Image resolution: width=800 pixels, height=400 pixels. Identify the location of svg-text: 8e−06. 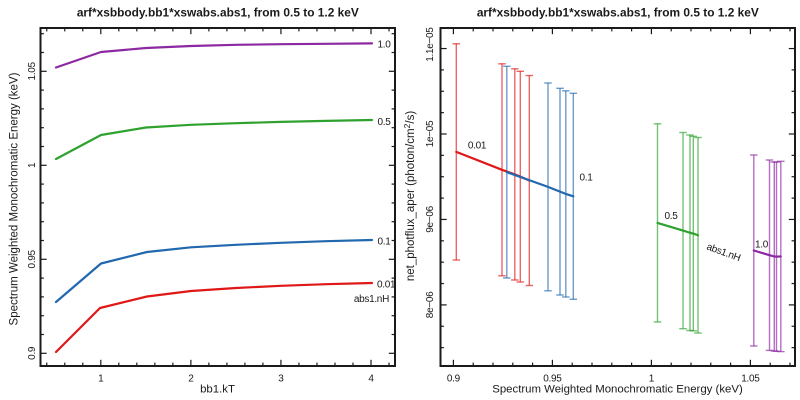
(430, 304).